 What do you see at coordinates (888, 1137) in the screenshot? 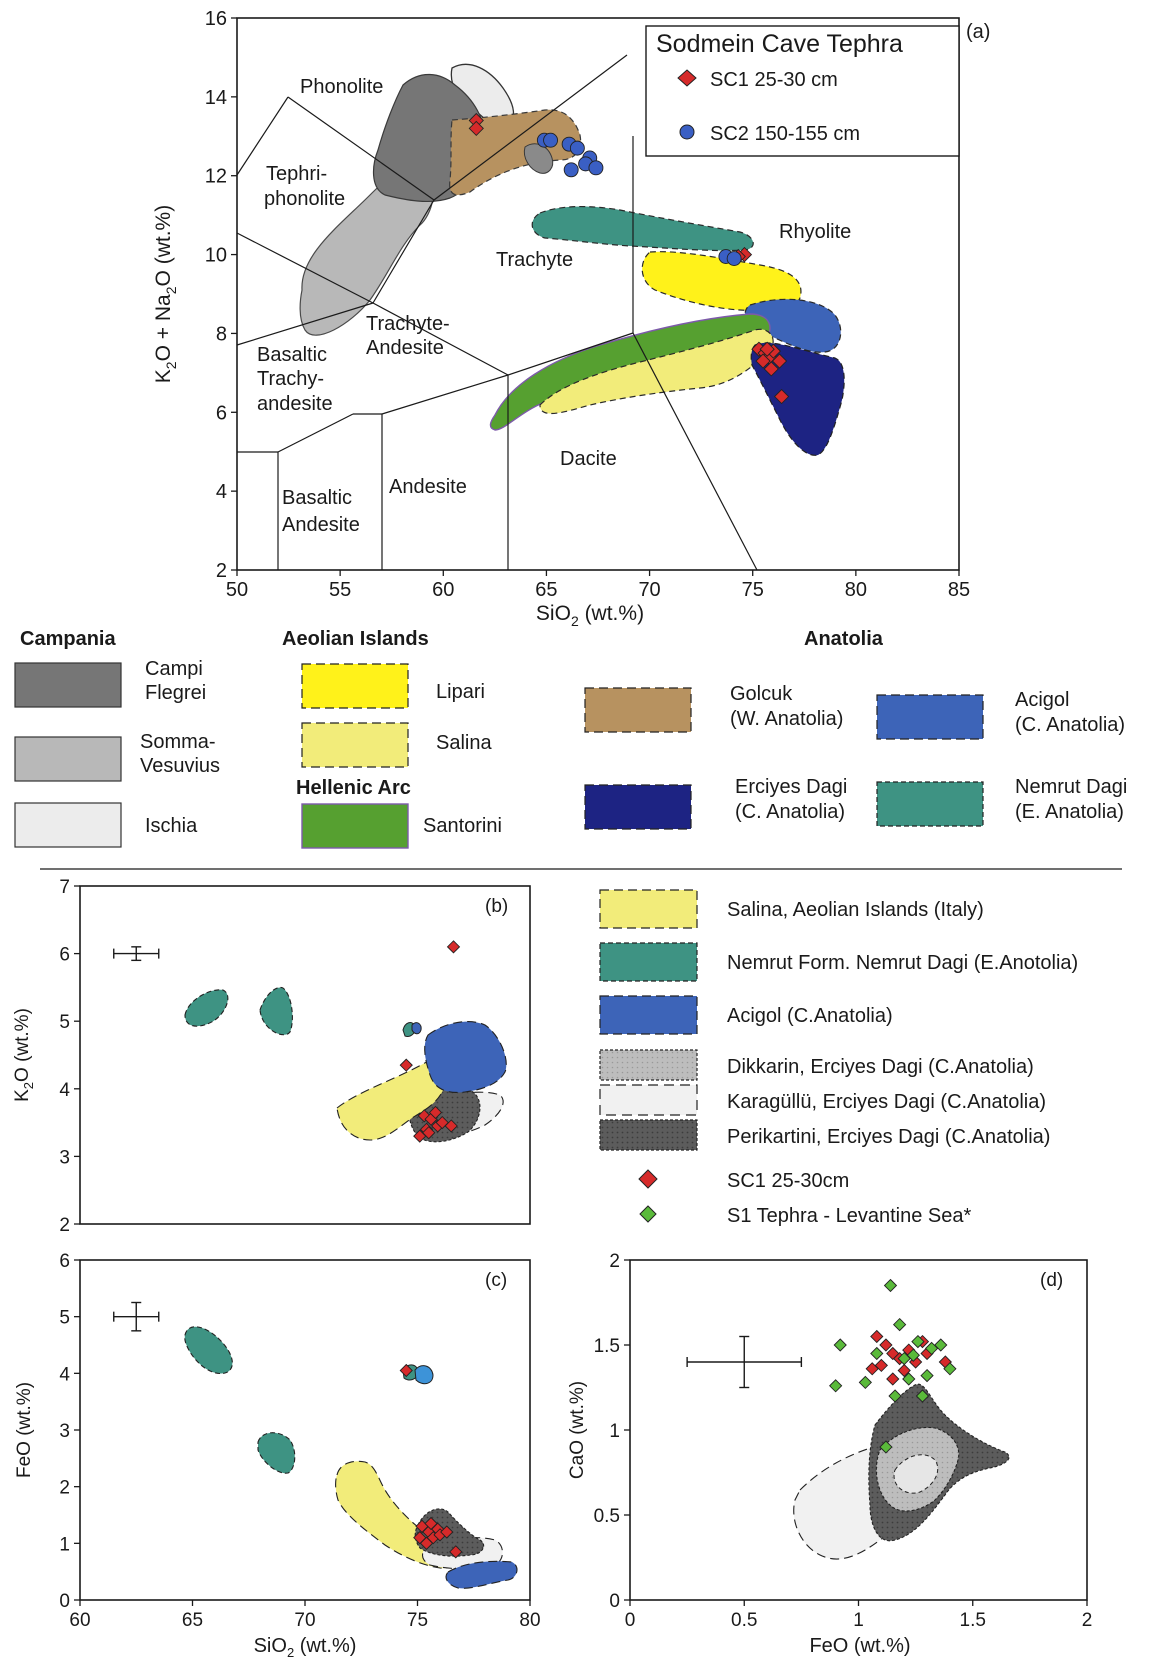
I see `legend-b-label-perikartini: Perikartini, Erciyes Dagi (C.Anatolia)` at bounding box center [888, 1137].